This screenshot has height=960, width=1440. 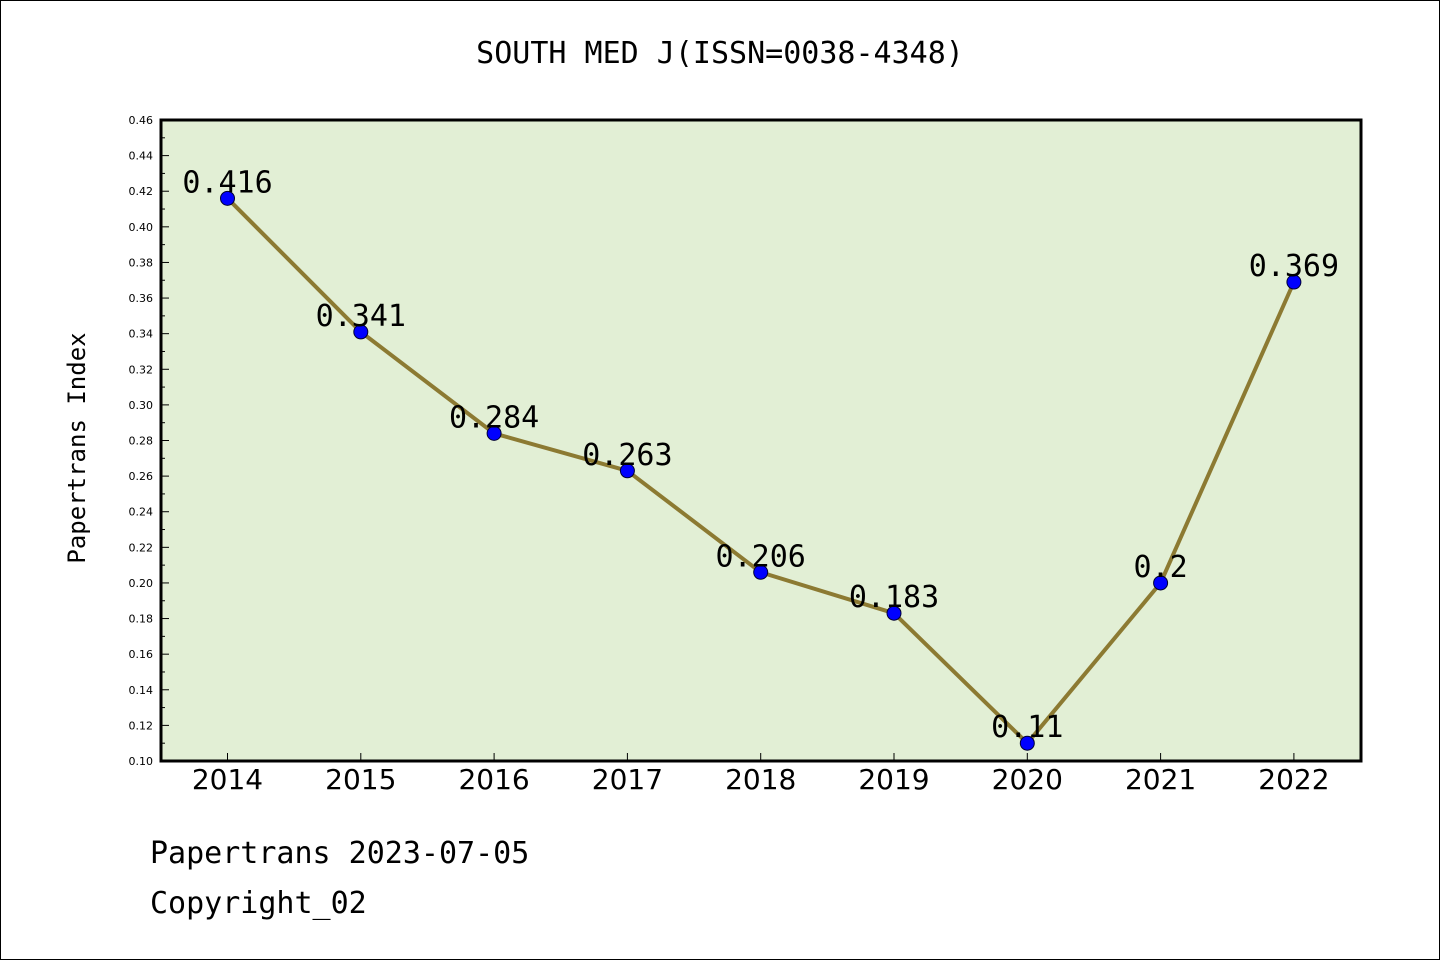 What do you see at coordinates (360, 779) in the screenshot?
I see `x-tick-label: 2015` at bounding box center [360, 779].